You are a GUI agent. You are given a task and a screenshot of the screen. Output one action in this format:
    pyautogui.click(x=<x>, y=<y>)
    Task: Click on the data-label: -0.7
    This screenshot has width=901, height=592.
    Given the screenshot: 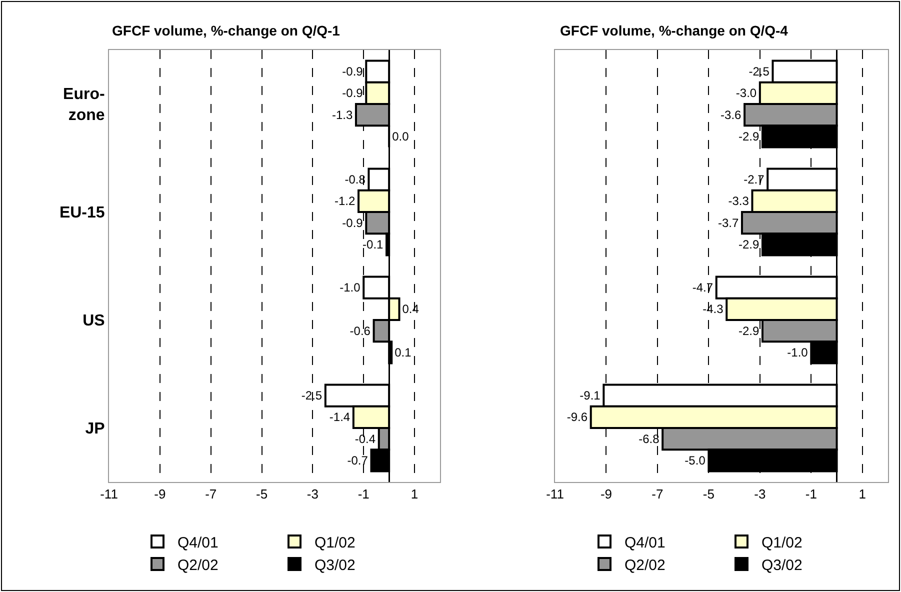 What is the action you would take?
    pyautogui.click(x=357, y=460)
    